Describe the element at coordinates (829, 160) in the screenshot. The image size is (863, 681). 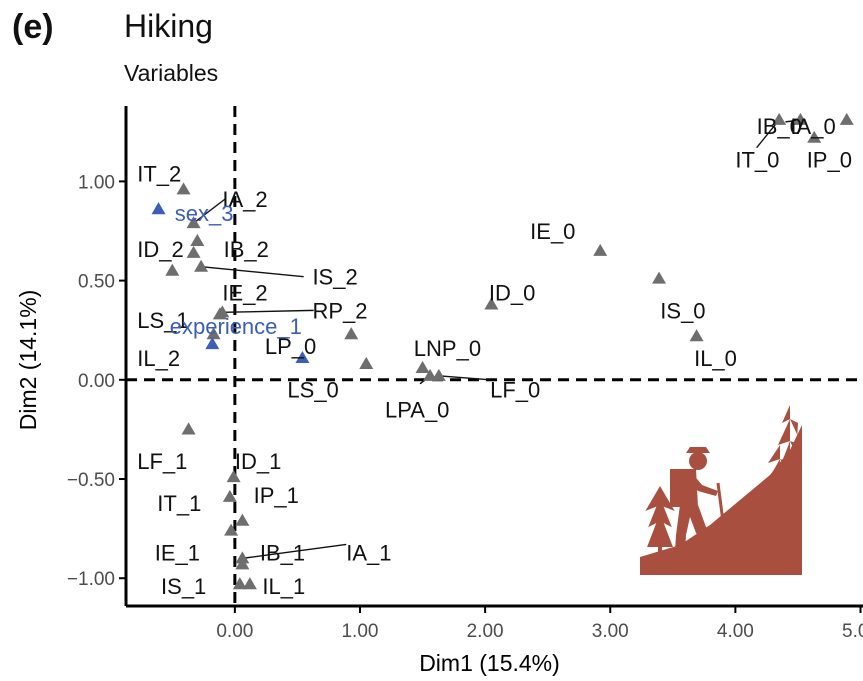
I see `point-label: IP_0` at that location.